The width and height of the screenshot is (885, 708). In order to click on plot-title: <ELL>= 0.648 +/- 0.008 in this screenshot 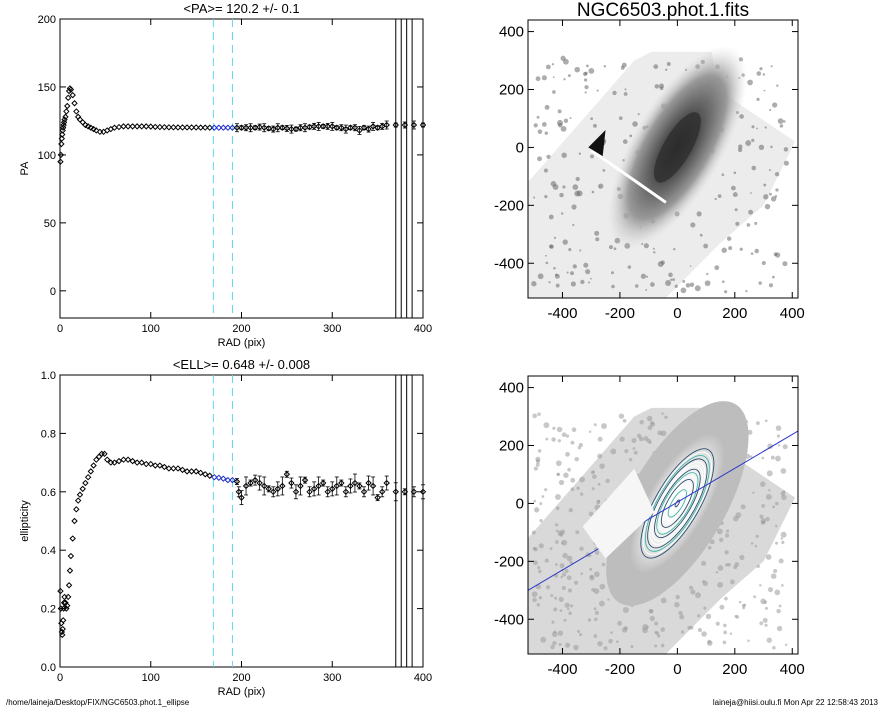, I will do `click(241, 364)`.